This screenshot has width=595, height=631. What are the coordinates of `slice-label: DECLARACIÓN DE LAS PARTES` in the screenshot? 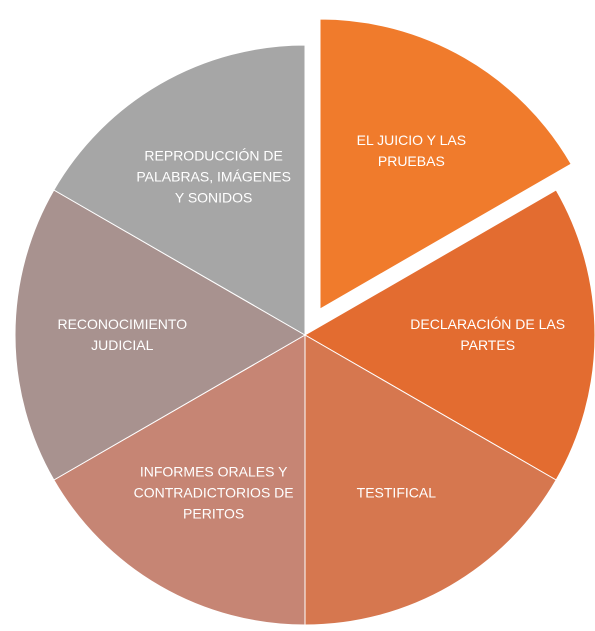 It's located at (488, 334).